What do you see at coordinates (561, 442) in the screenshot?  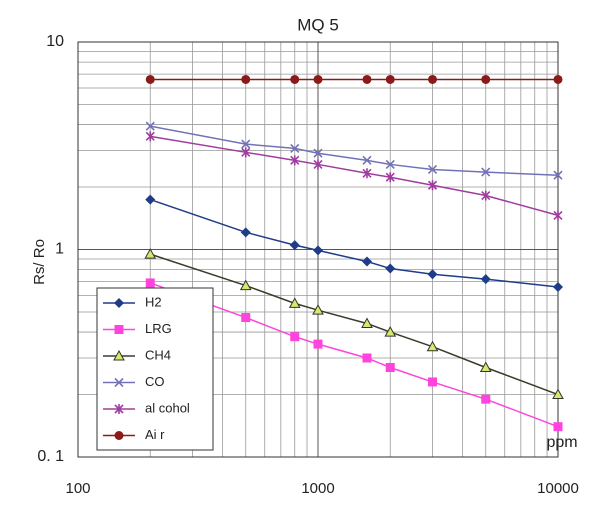 I see `x-axis-label: ppm` at bounding box center [561, 442].